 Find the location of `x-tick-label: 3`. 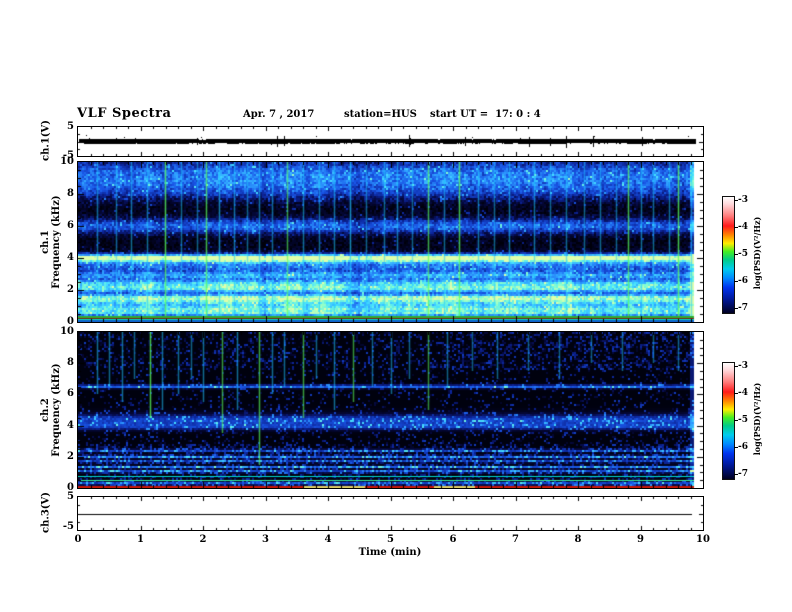

x-tick-label: 3 is located at coordinates (265, 539).